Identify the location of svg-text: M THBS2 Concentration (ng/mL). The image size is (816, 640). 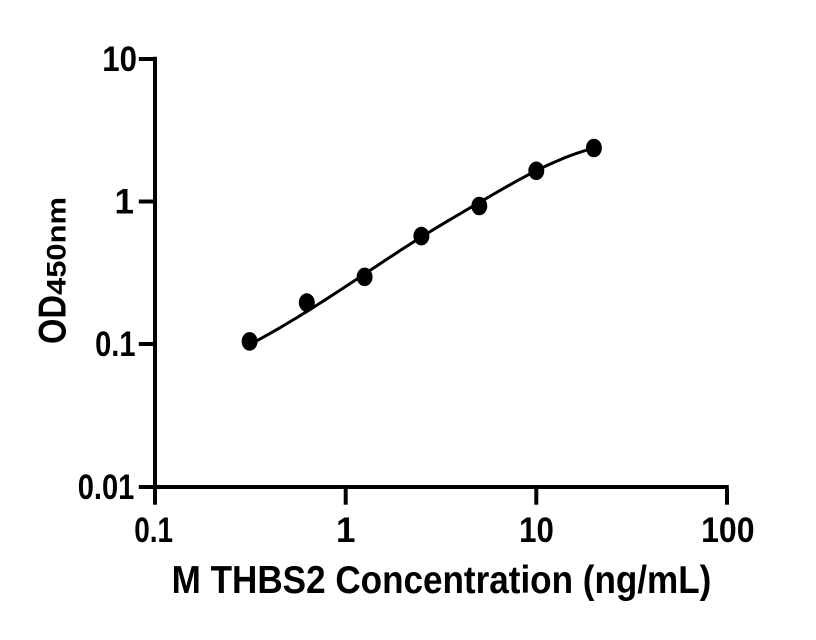
(442, 580).